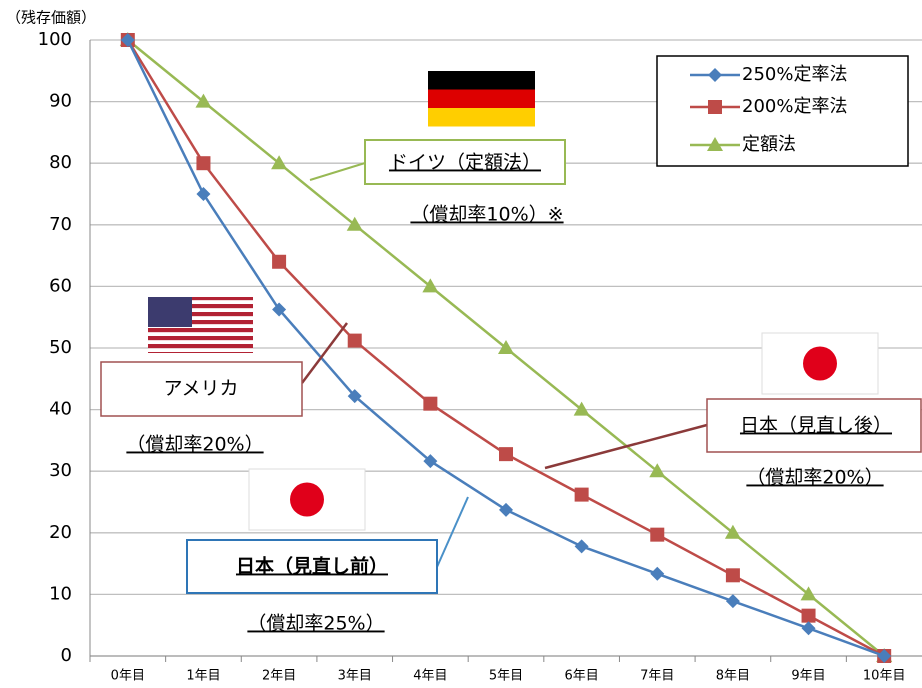 Image resolution: width=922 pixels, height=688 pixels. Describe the element at coordinates (66, 655) in the screenshot. I see `y-tick-label: 0` at that location.